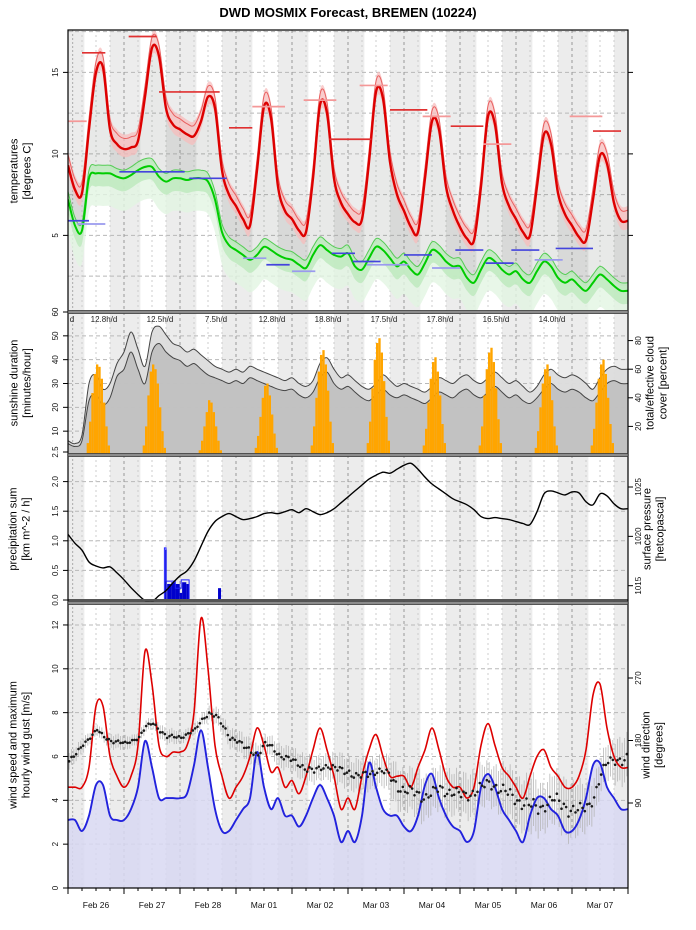  I want to click on svg-text: 180, so click(638, 740).